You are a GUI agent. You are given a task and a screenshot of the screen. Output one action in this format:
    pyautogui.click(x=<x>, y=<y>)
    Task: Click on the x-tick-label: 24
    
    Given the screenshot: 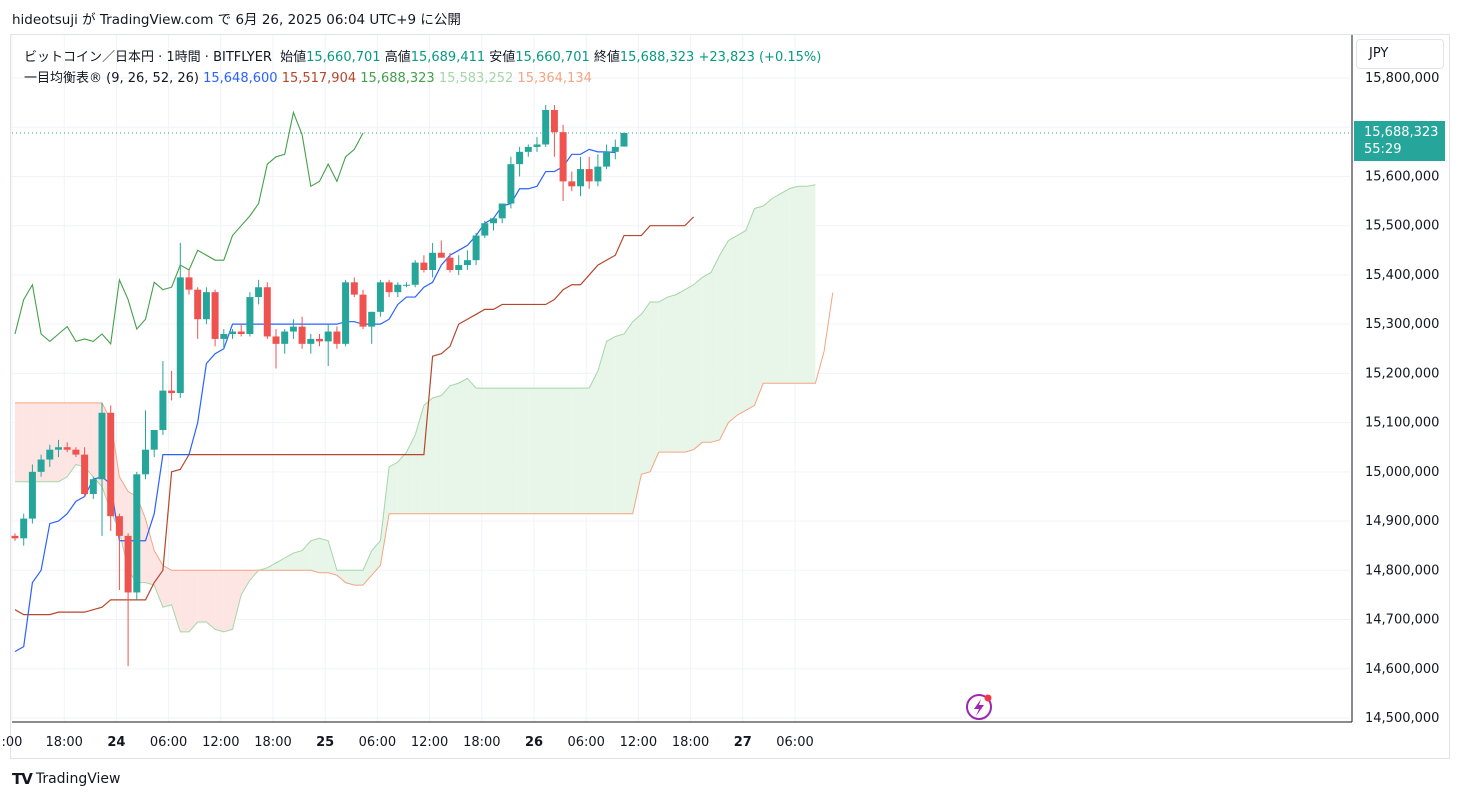 What is the action you would take?
    pyautogui.click(x=116, y=742)
    